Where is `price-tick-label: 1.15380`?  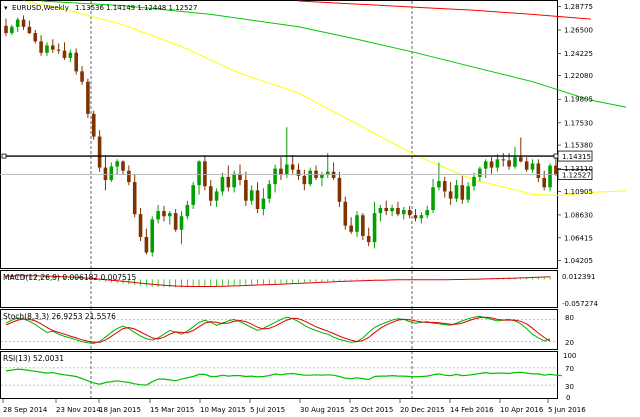 price-tick-label: 1.15380 is located at coordinates (578, 146).